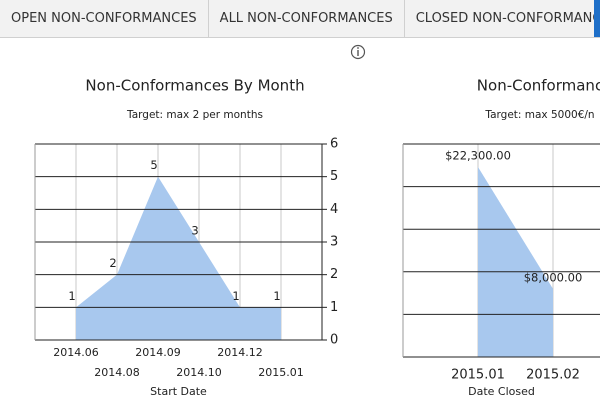  Describe the element at coordinates (539, 115) in the screenshot. I see `chart-subtitle: Target: max 5000€/n` at that location.